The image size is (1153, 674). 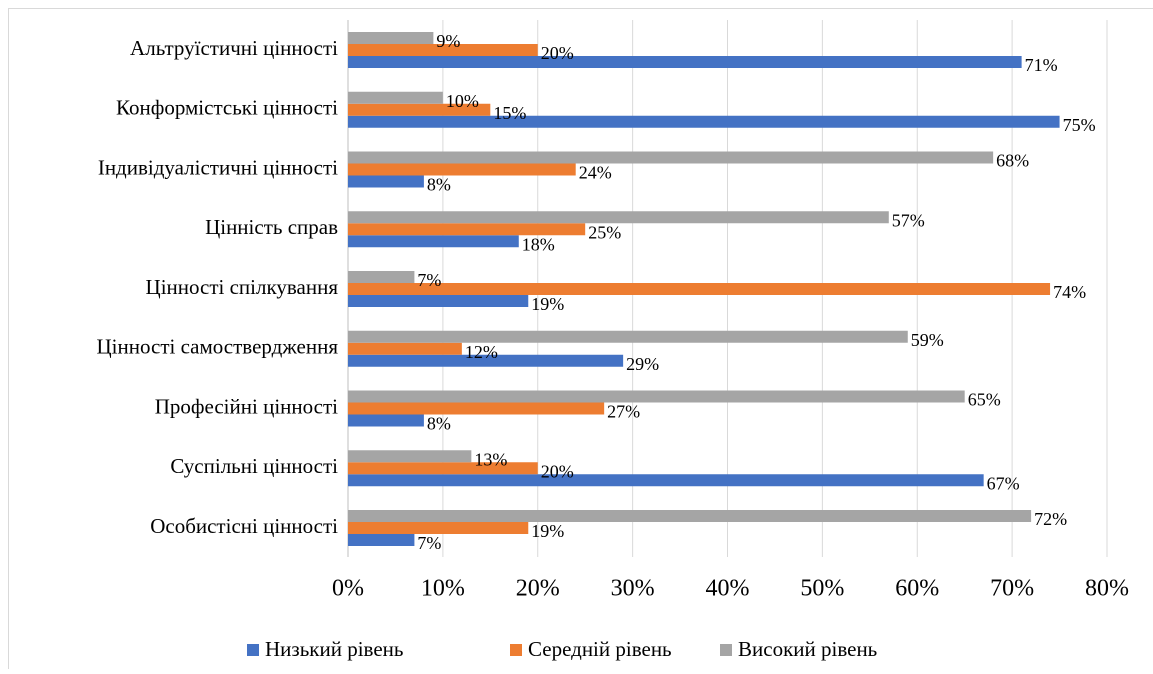 What do you see at coordinates (348, 589) in the screenshot?
I see `x-tick-label: 0%` at bounding box center [348, 589].